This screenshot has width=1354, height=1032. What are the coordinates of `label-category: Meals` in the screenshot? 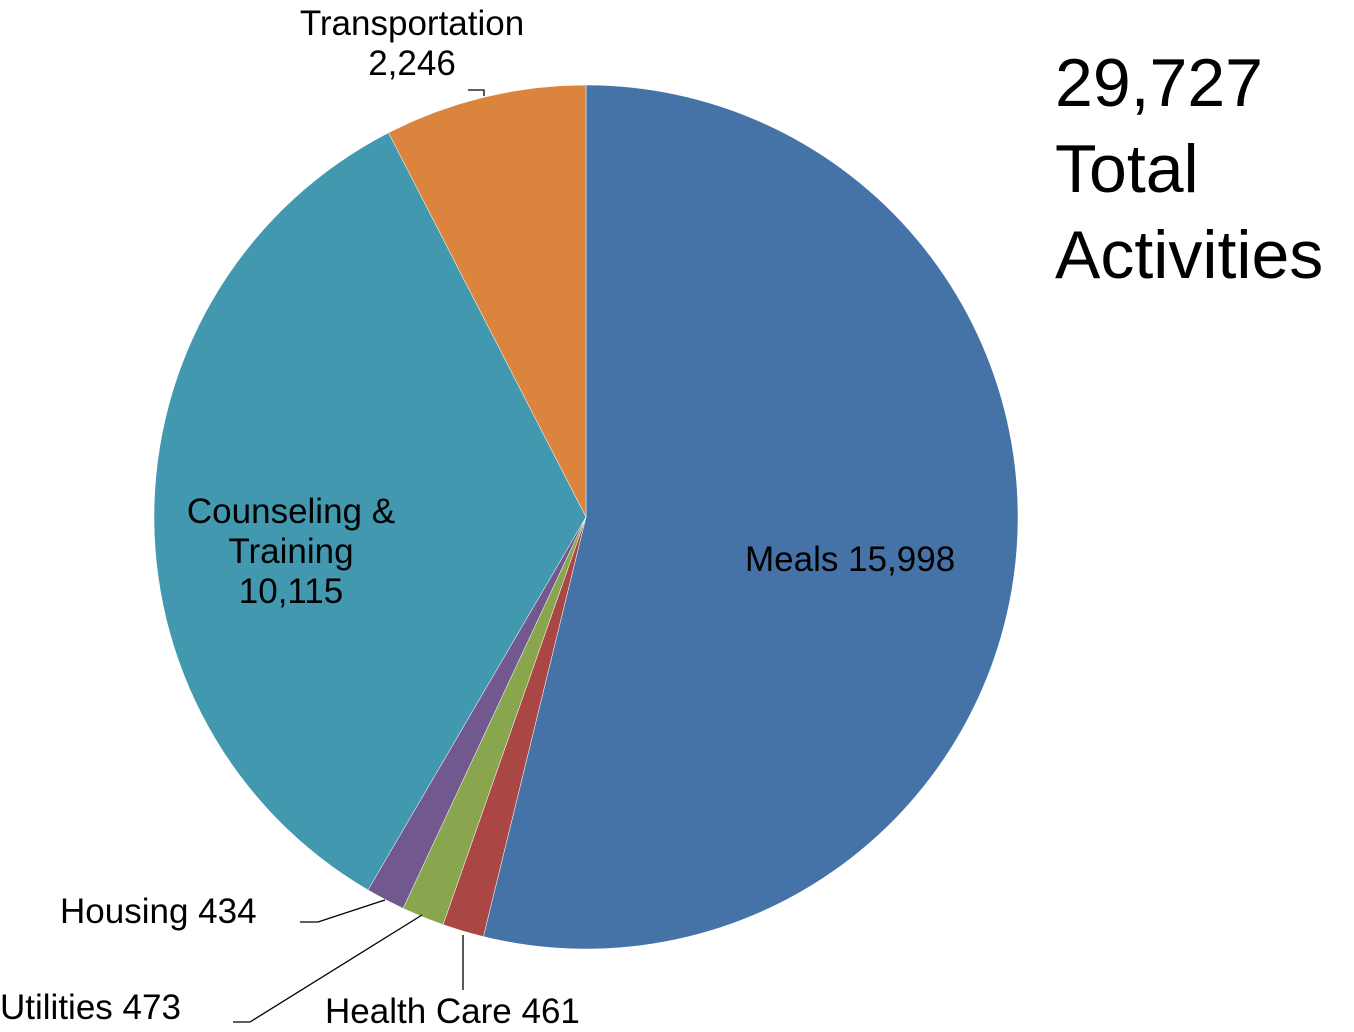 It's located at (792, 559).